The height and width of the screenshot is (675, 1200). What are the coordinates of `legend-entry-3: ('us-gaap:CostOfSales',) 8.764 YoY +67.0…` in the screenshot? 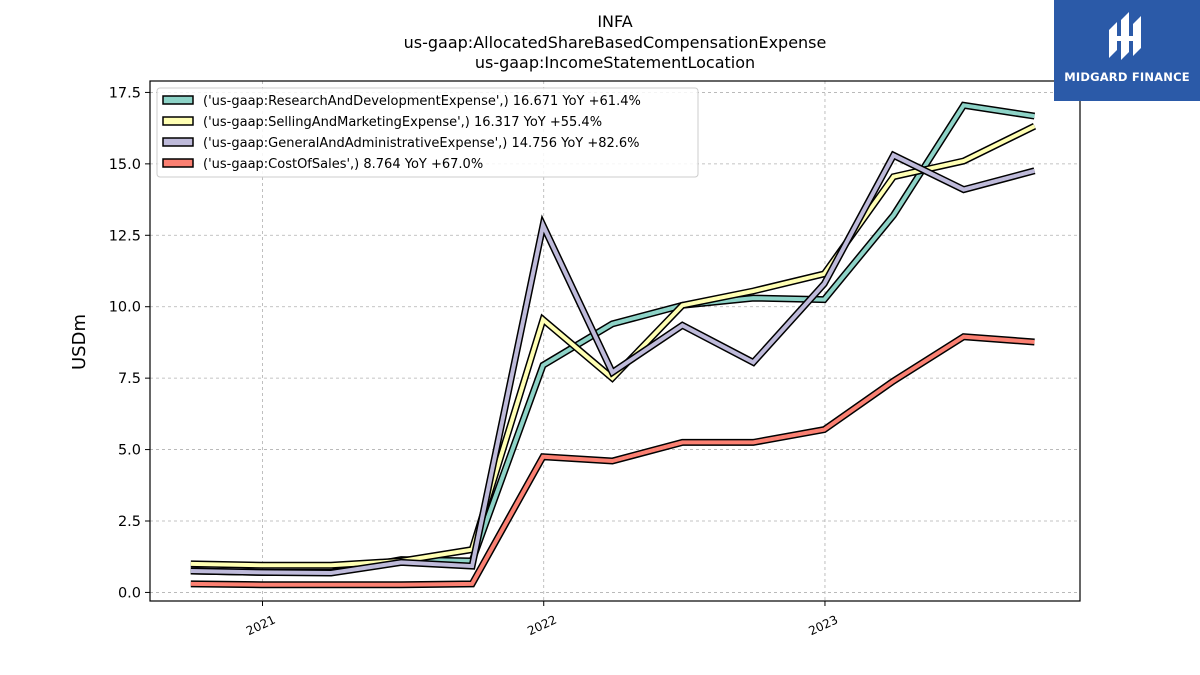 It's located at (343, 164).